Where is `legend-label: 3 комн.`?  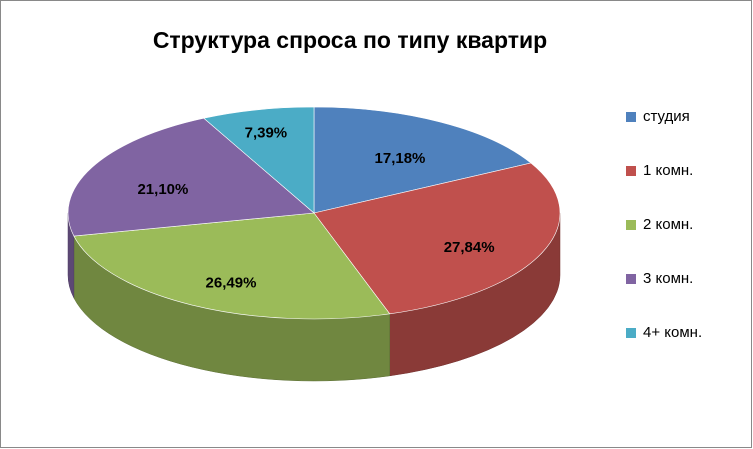 legend-label: 3 комн. is located at coordinates (668, 278).